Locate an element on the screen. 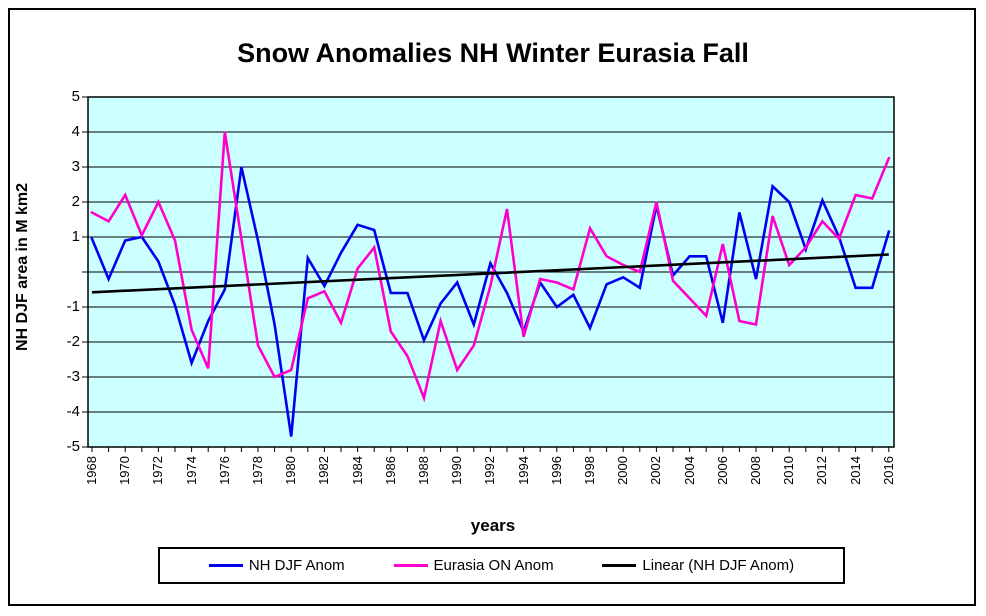  x-tick-label: 2004 is located at coordinates (689, 470).